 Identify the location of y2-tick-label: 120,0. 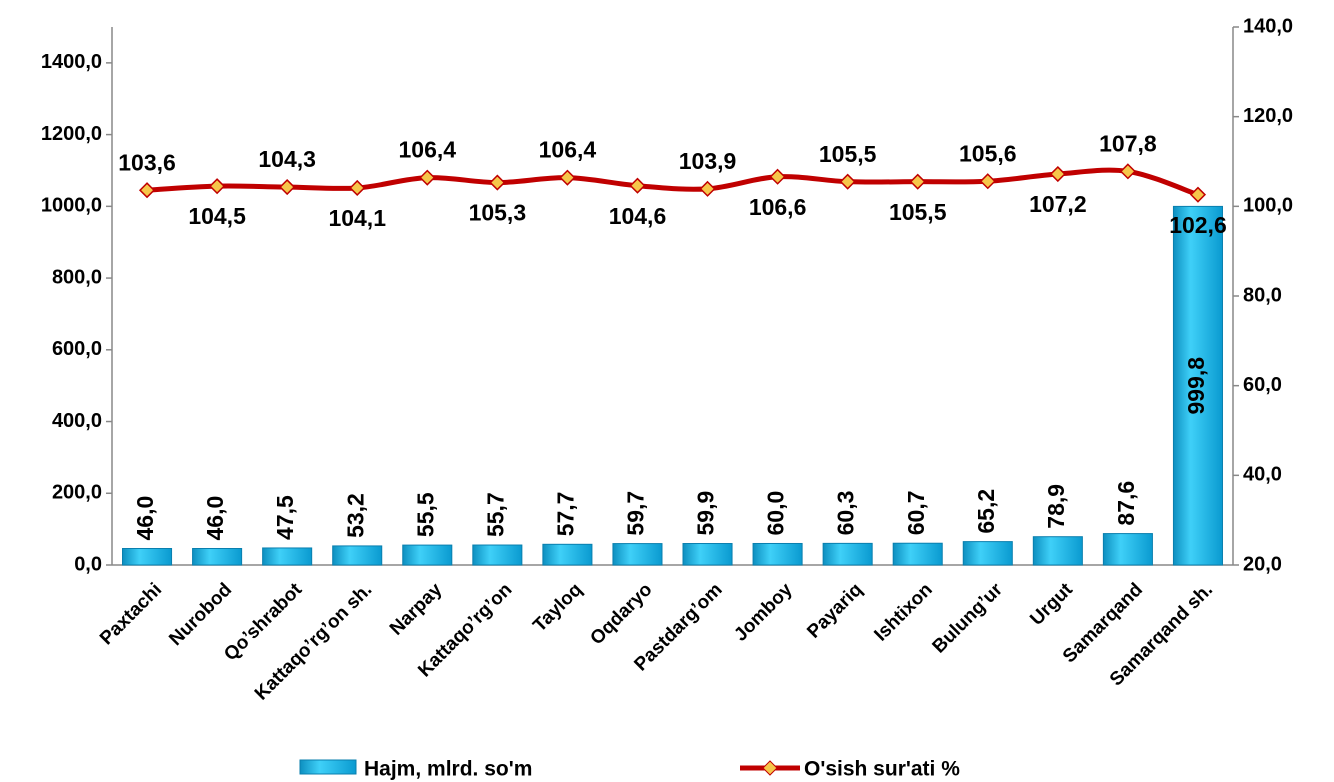
(1268, 116).